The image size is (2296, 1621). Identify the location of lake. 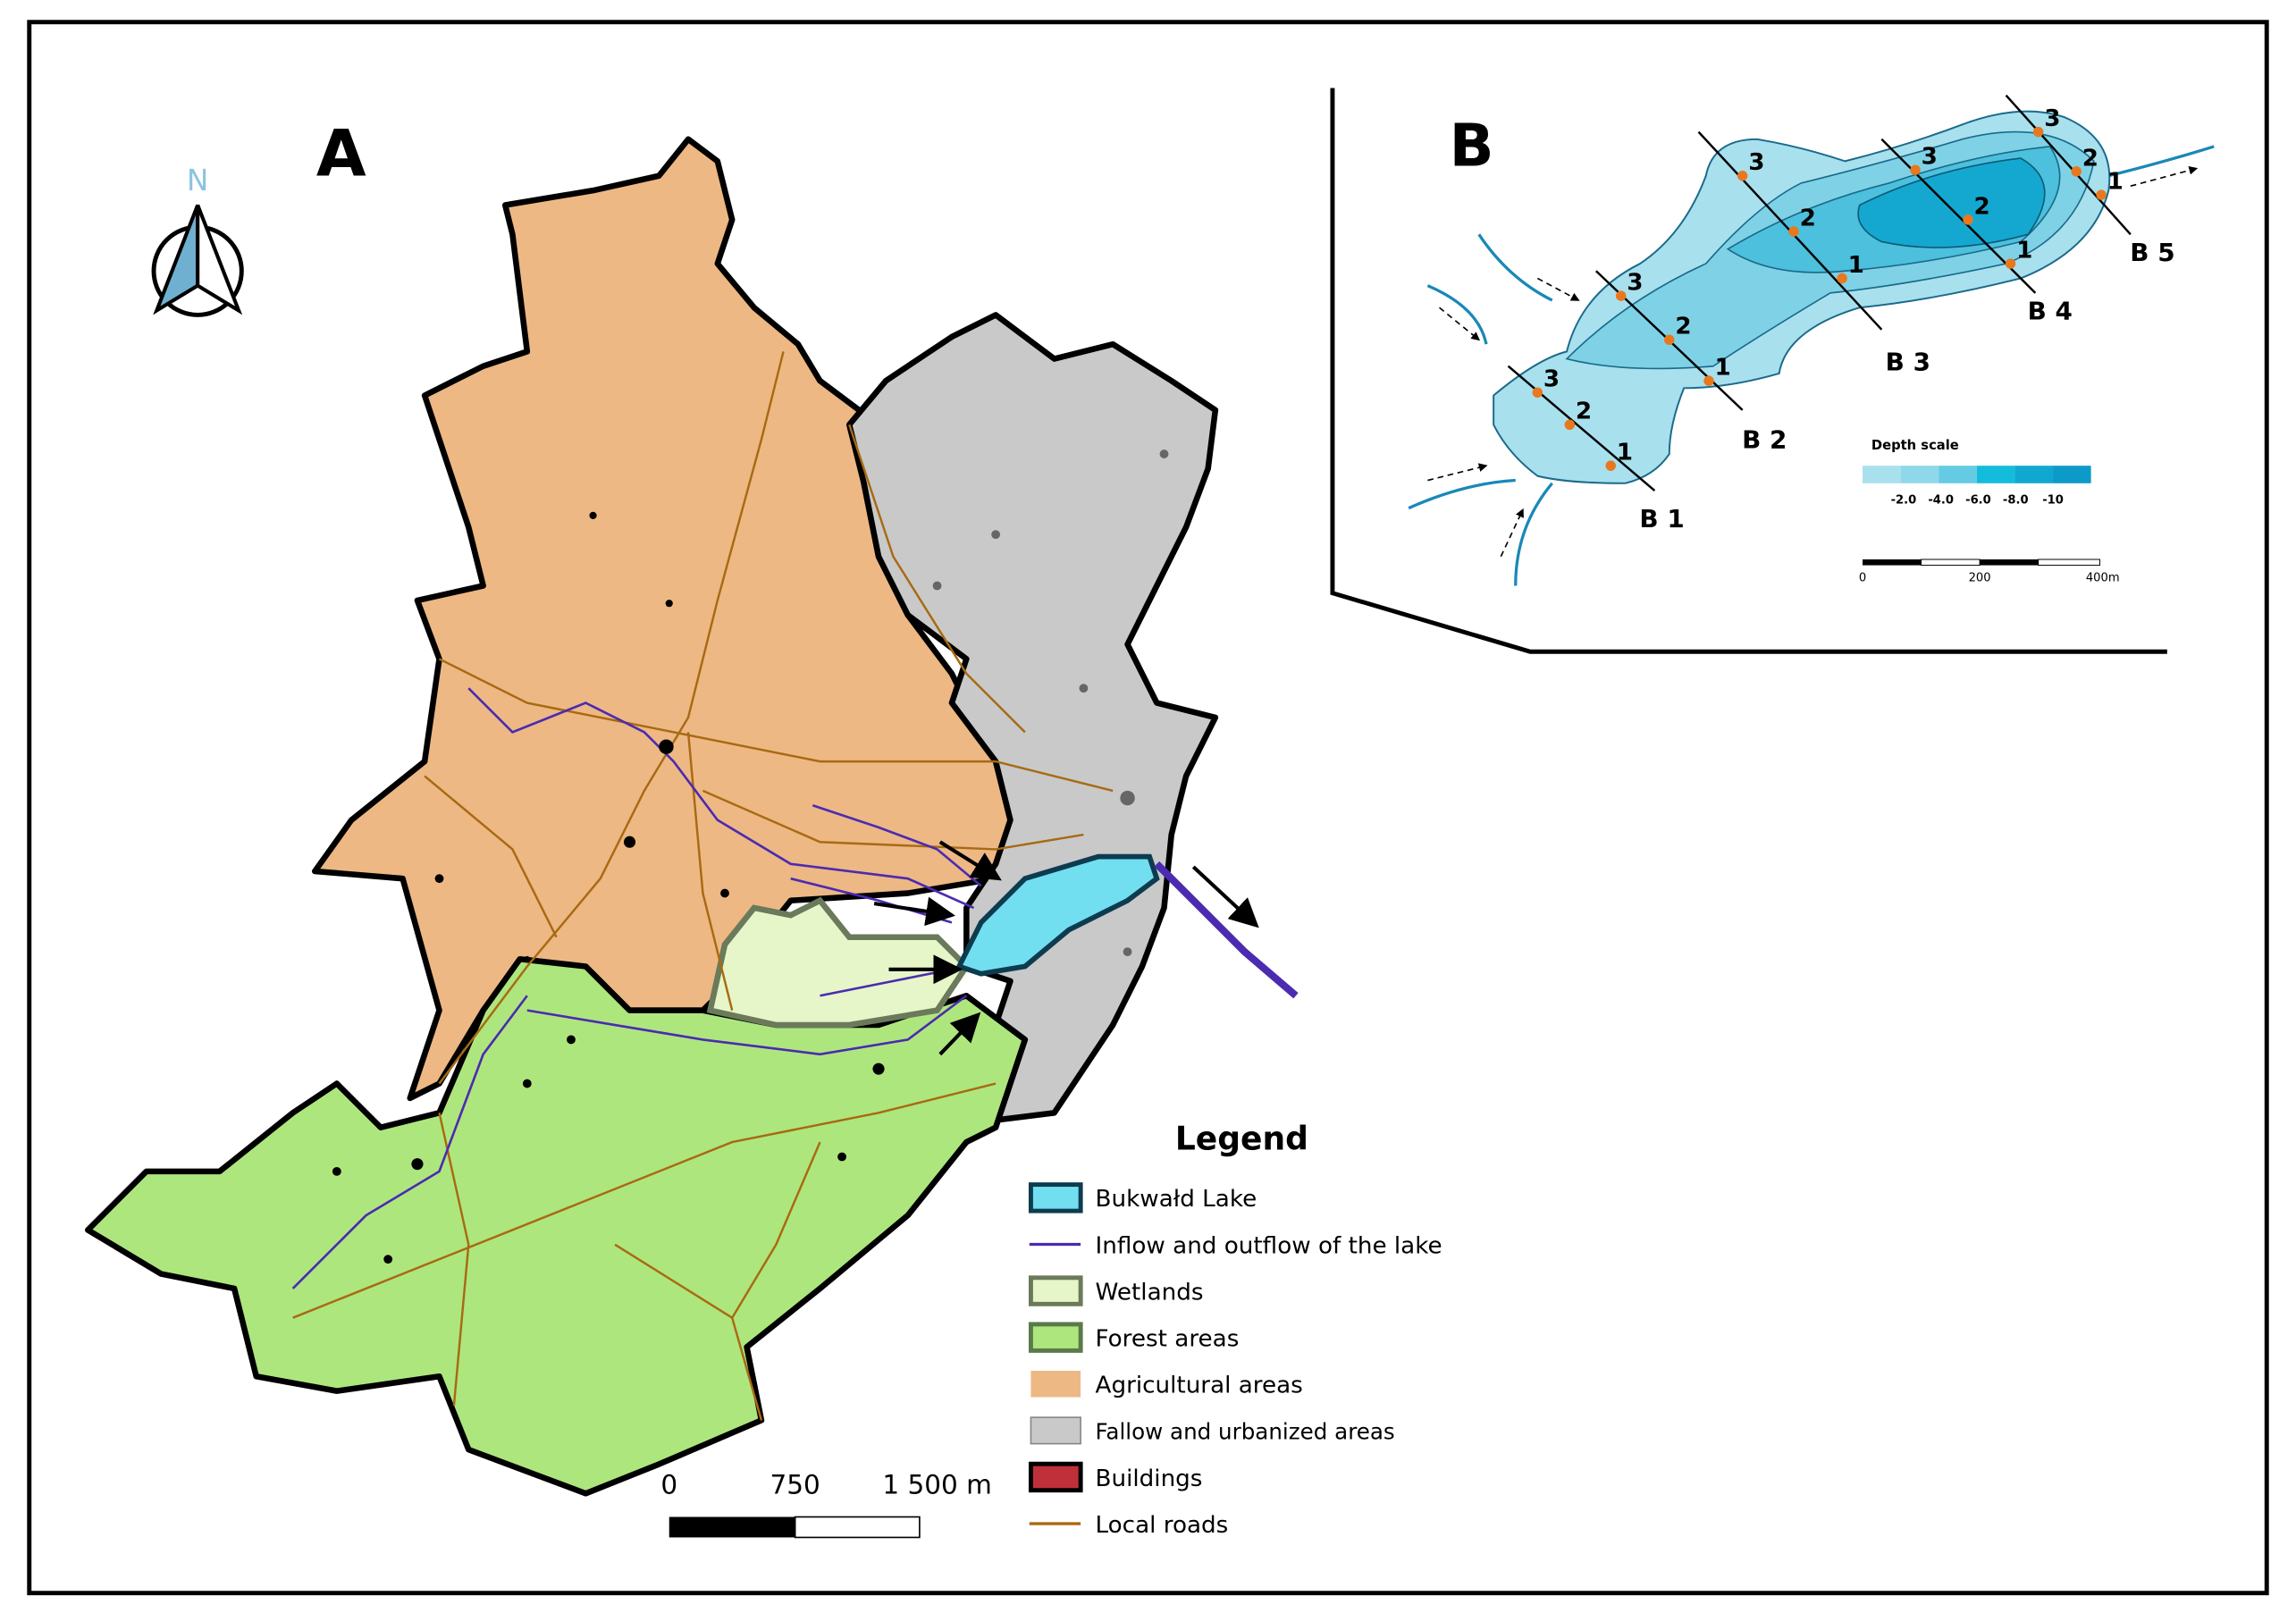
(1057, 915).